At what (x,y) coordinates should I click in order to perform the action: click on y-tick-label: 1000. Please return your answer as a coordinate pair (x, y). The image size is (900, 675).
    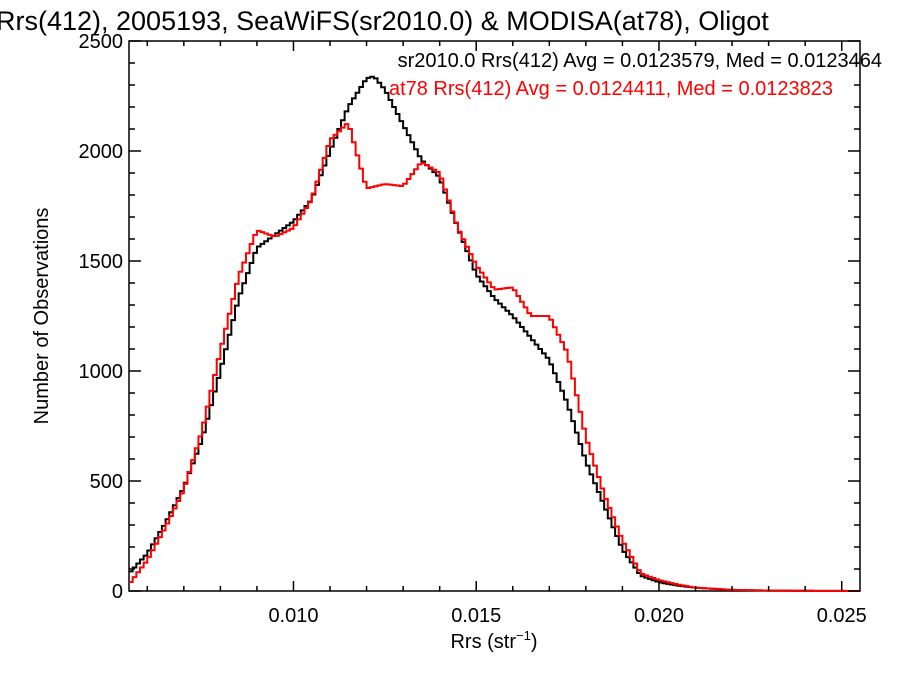
    Looking at the image, I should click on (101, 372).